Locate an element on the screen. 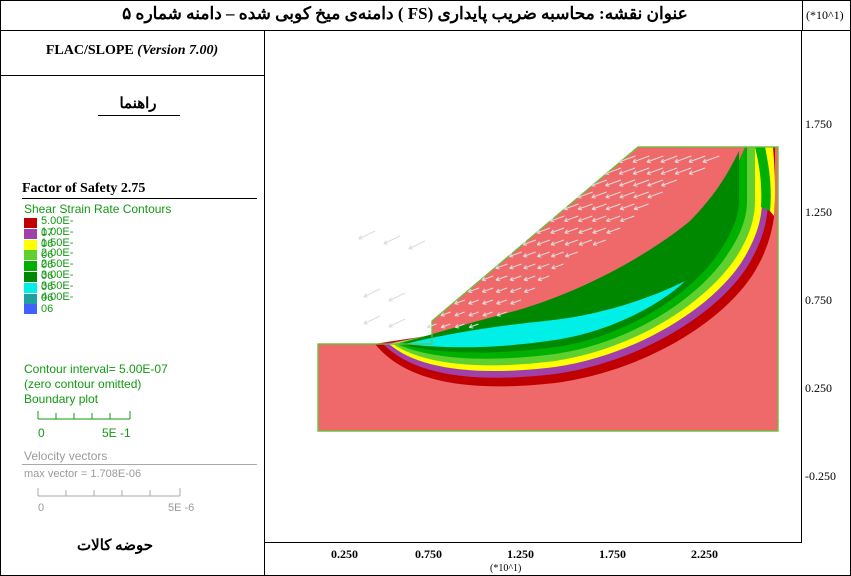 The image size is (851, 576). legend-title: راهنما is located at coordinates (138, 104).